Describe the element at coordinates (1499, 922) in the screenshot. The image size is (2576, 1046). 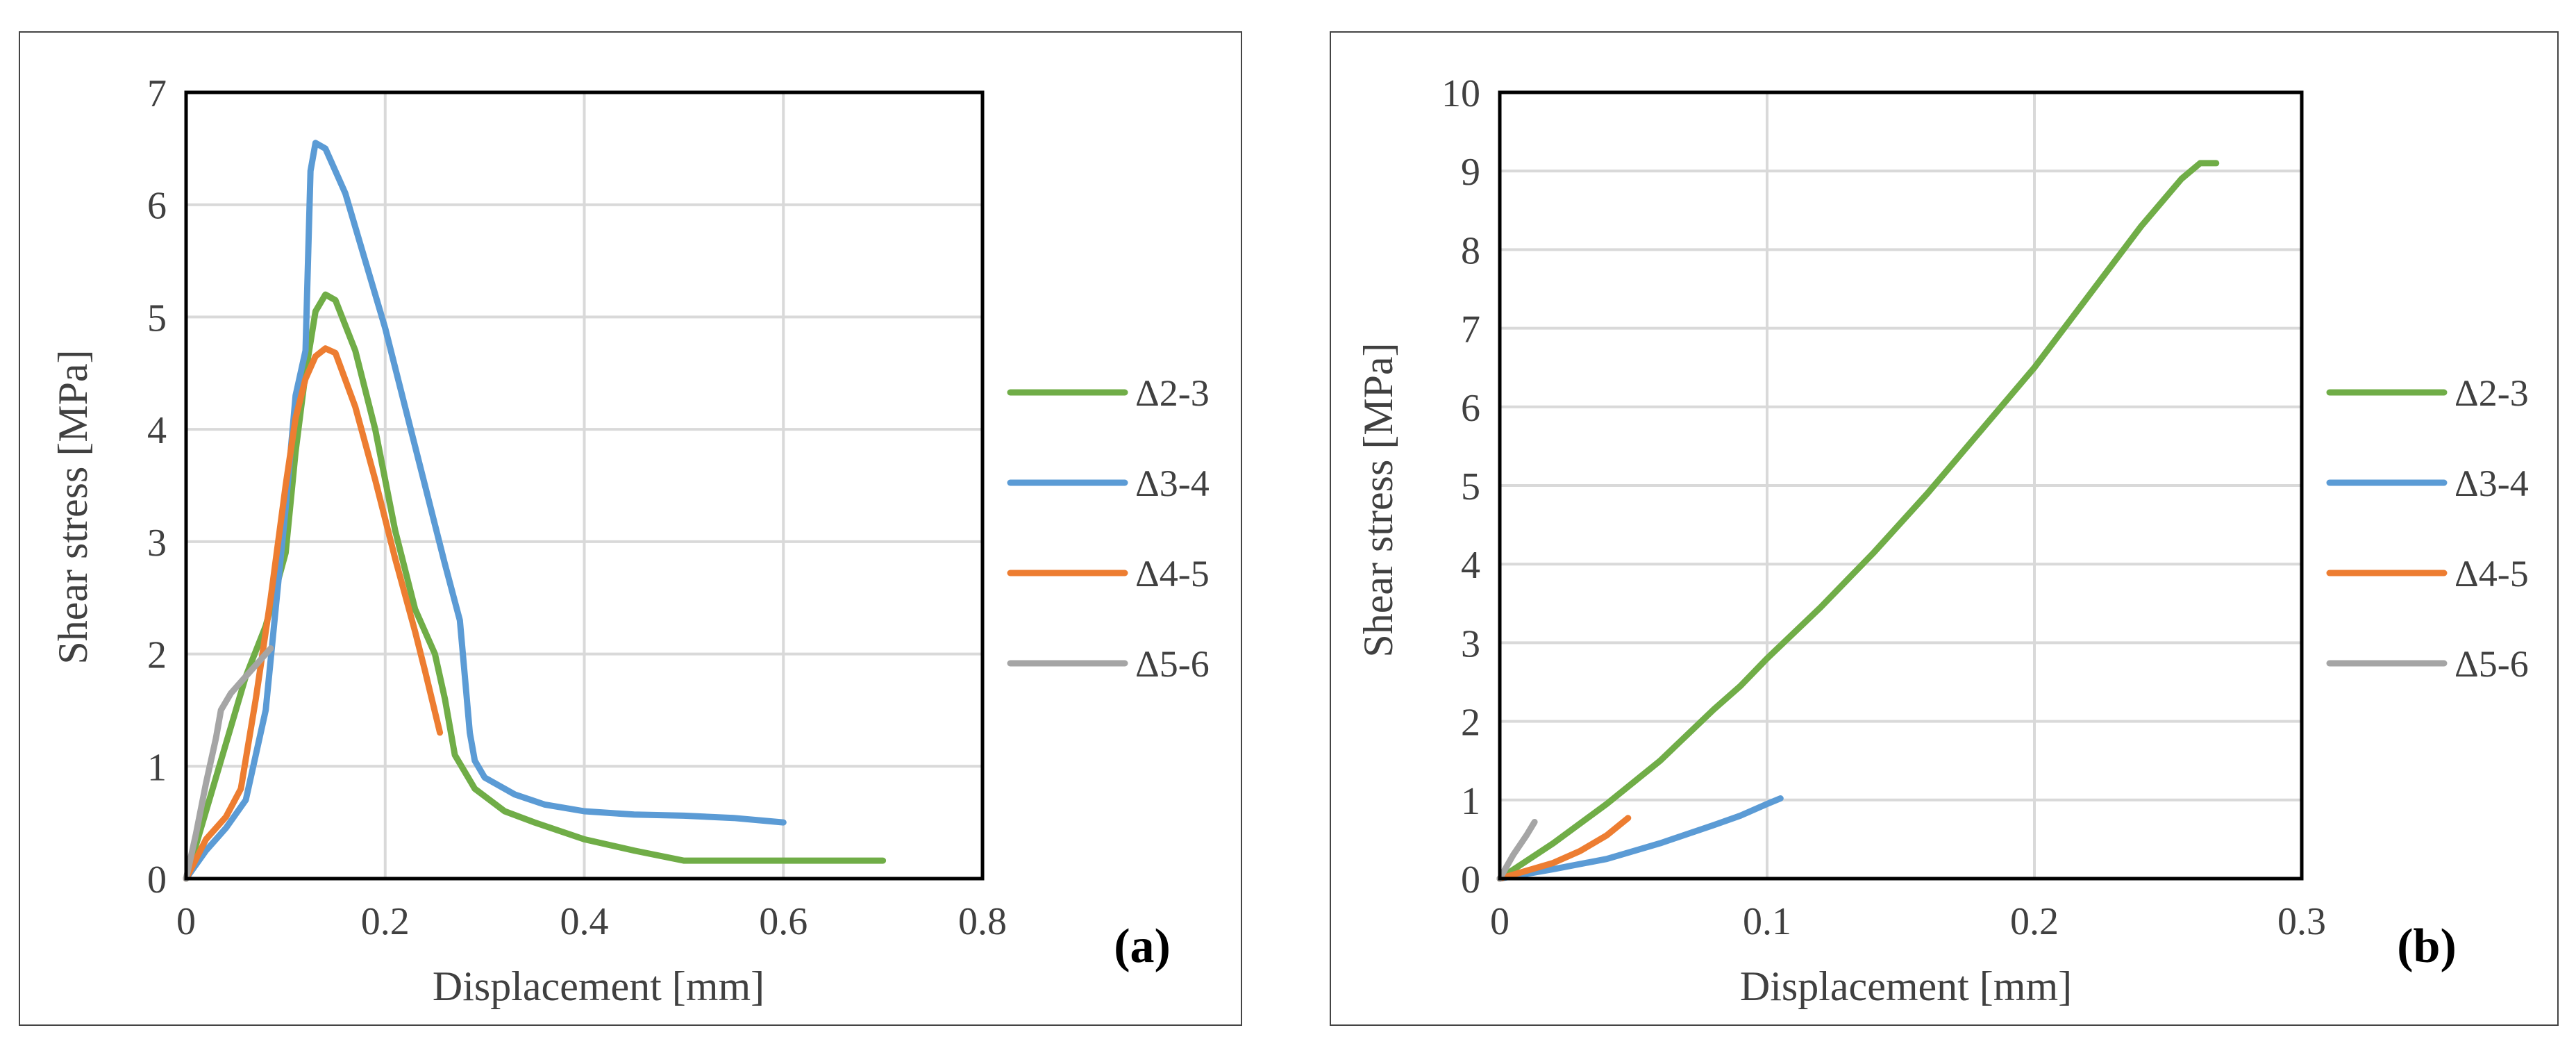
I see `panel-b-x-tick-label: 0` at that location.